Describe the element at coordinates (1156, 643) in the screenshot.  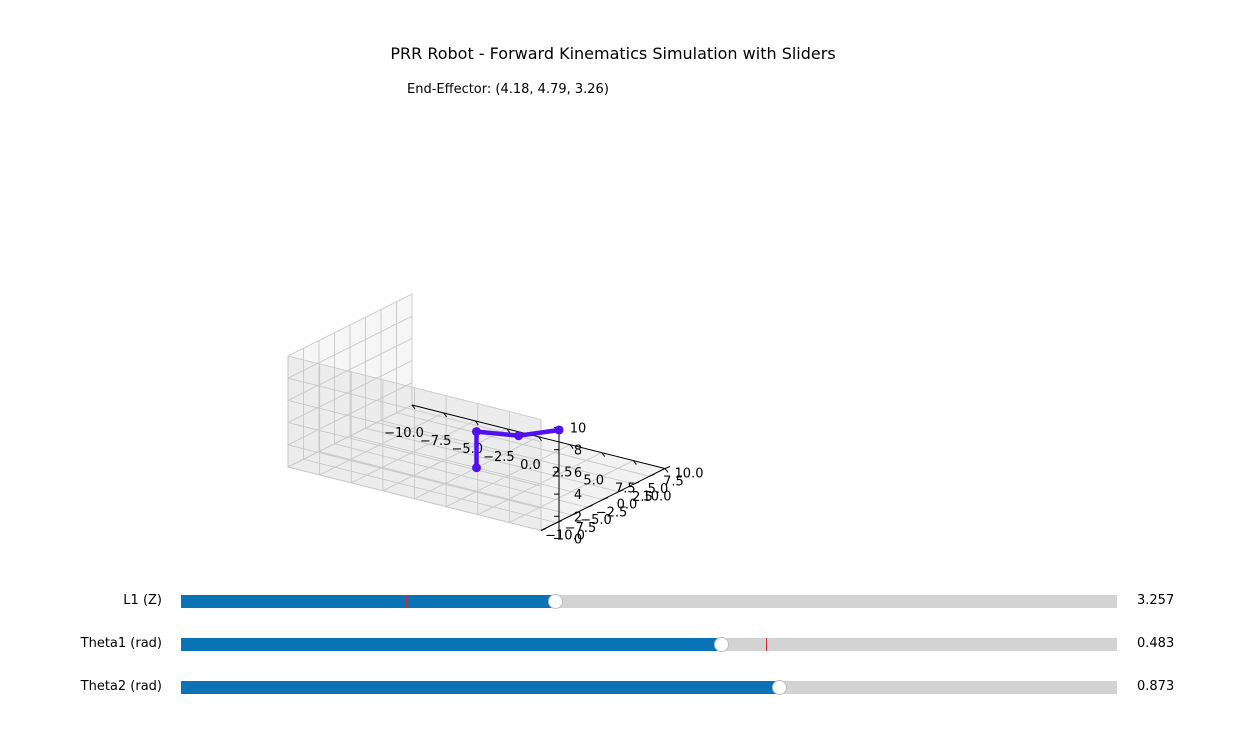
I see `slider-value-theta1: 0.483` at that location.